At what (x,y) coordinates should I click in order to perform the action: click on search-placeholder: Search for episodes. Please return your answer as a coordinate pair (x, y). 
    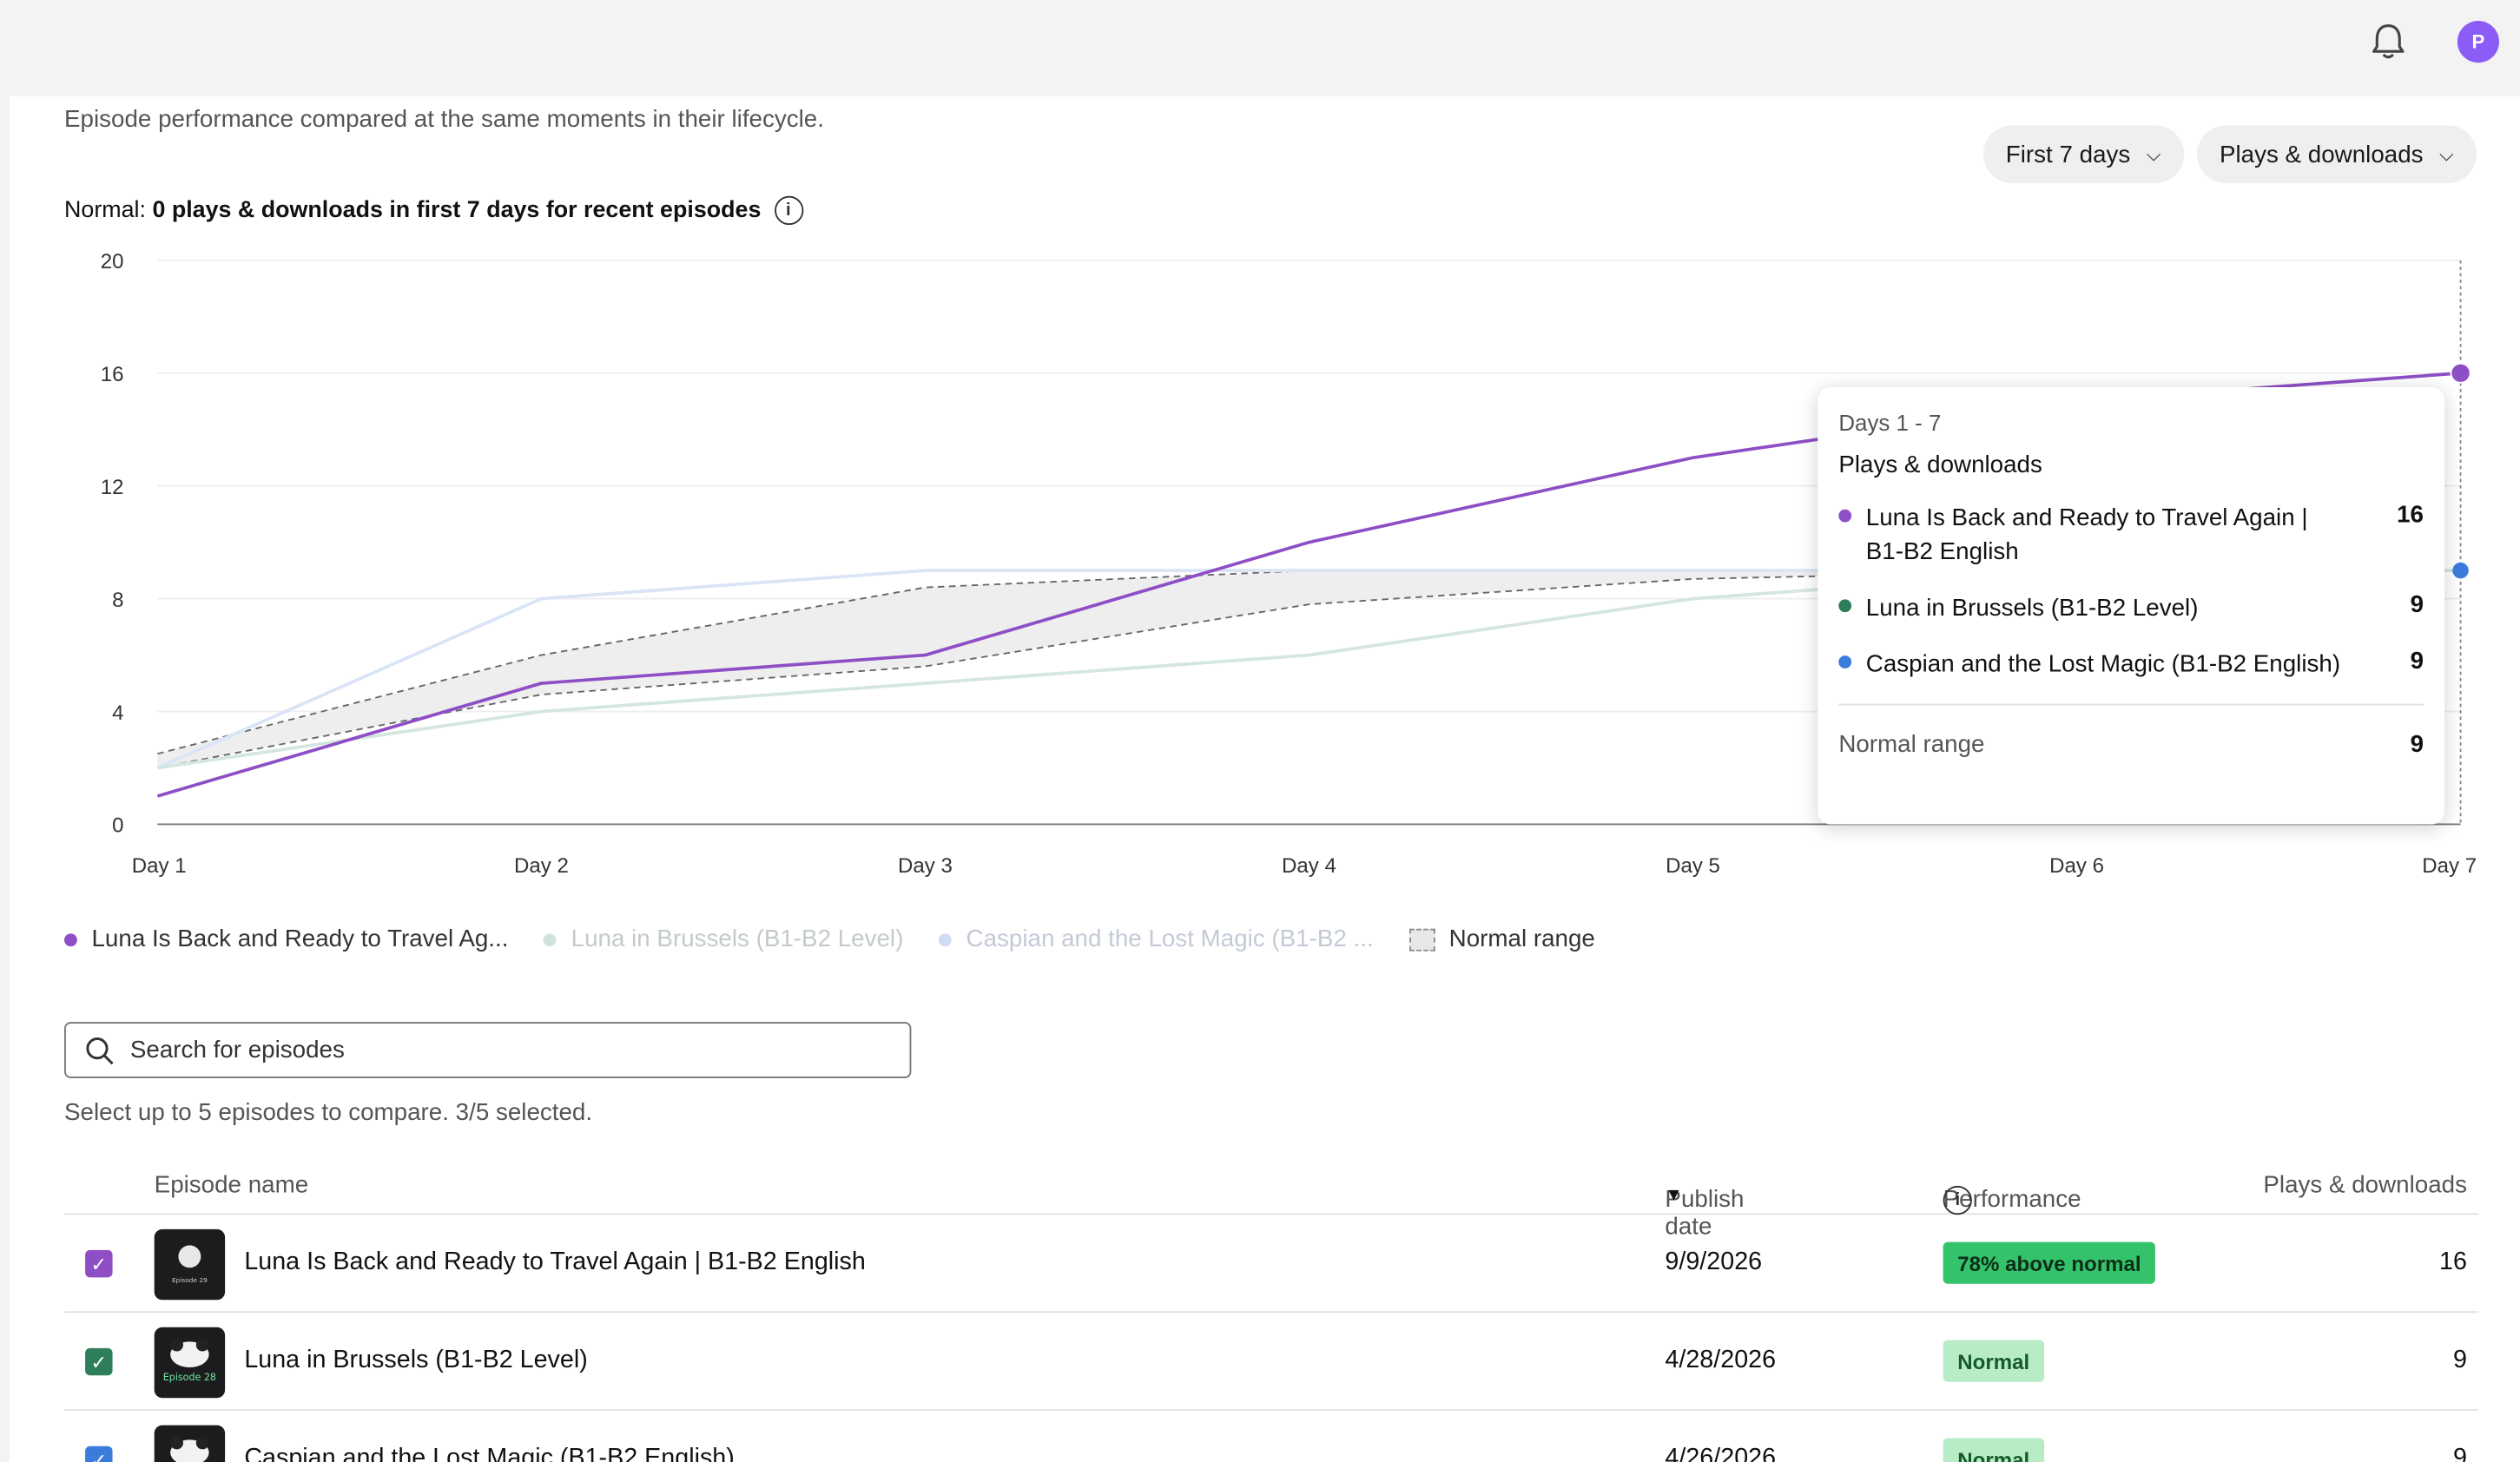
    Looking at the image, I should click on (237, 1050).